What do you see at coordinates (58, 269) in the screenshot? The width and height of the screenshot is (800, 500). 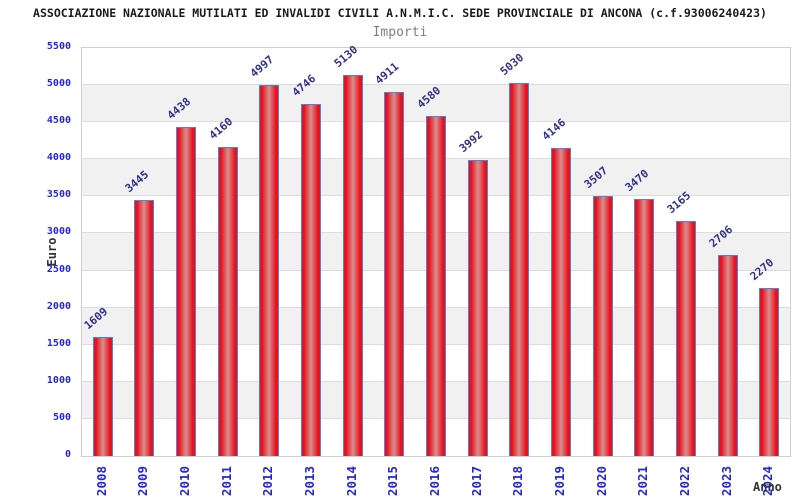 I see `y-tick-label: 2500` at bounding box center [58, 269].